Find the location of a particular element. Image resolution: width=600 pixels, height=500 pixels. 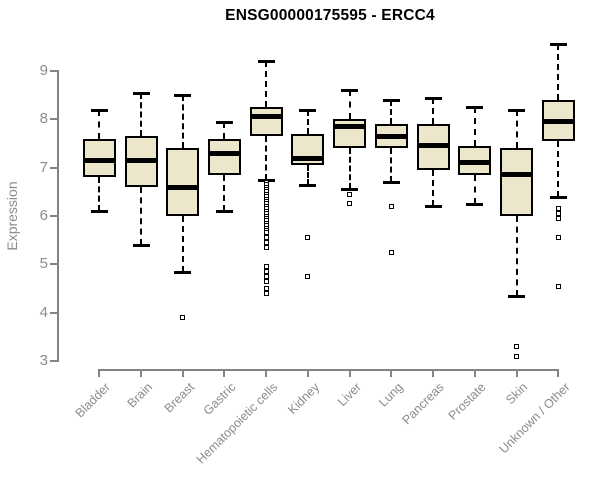

x-tick-label: Liver is located at coordinates (349, 395).